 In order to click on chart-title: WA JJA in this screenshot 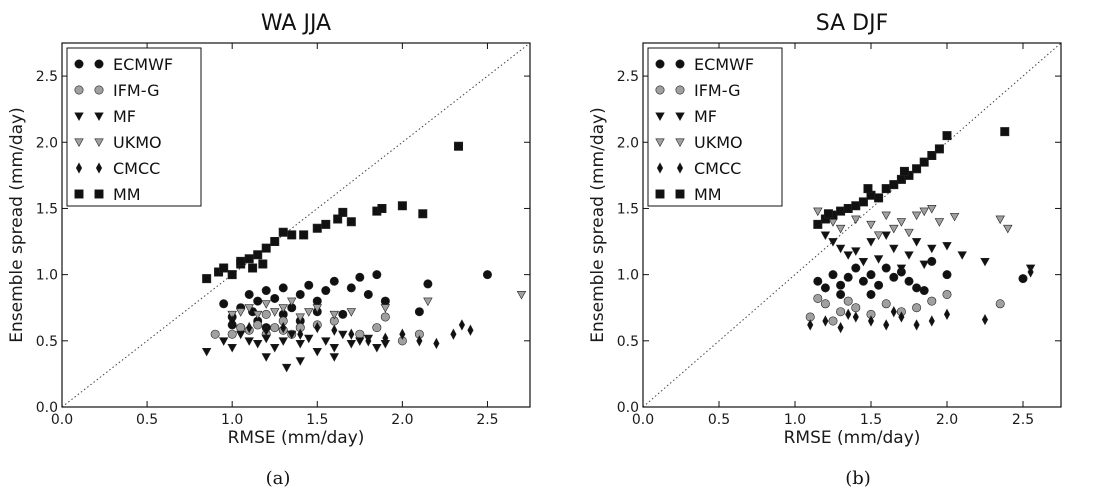, I will do `click(296, 23)`.